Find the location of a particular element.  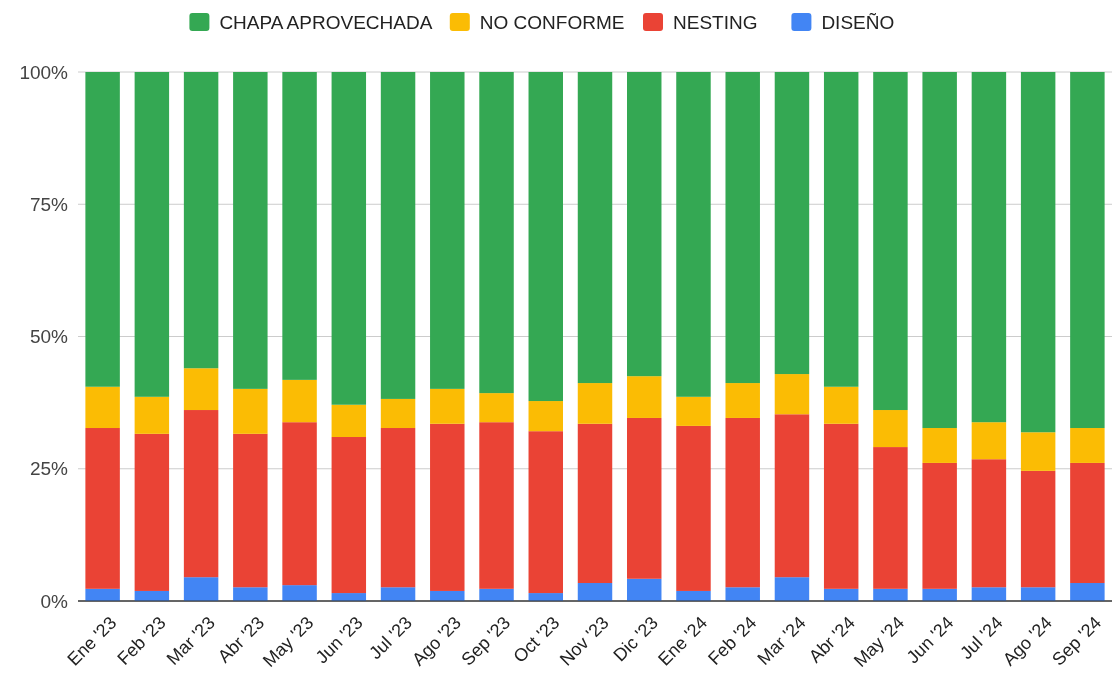

y-tick-label: 75% is located at coordinates (49, 204).